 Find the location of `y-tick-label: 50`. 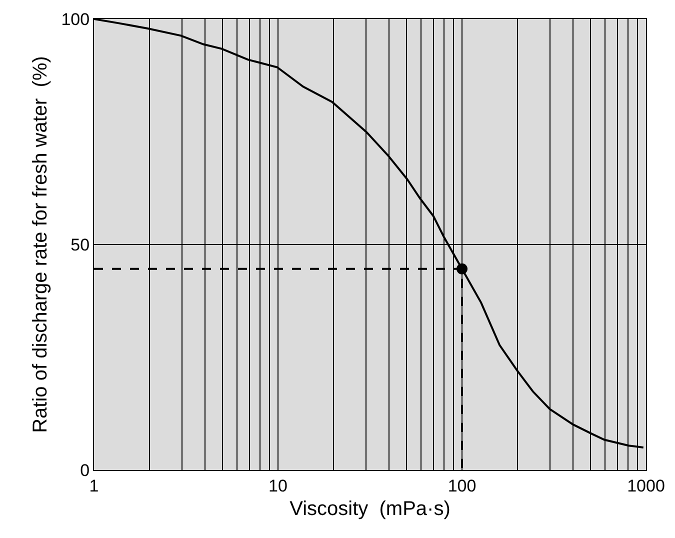

y-tick-label: 50 is located at coordinates (80, 244).